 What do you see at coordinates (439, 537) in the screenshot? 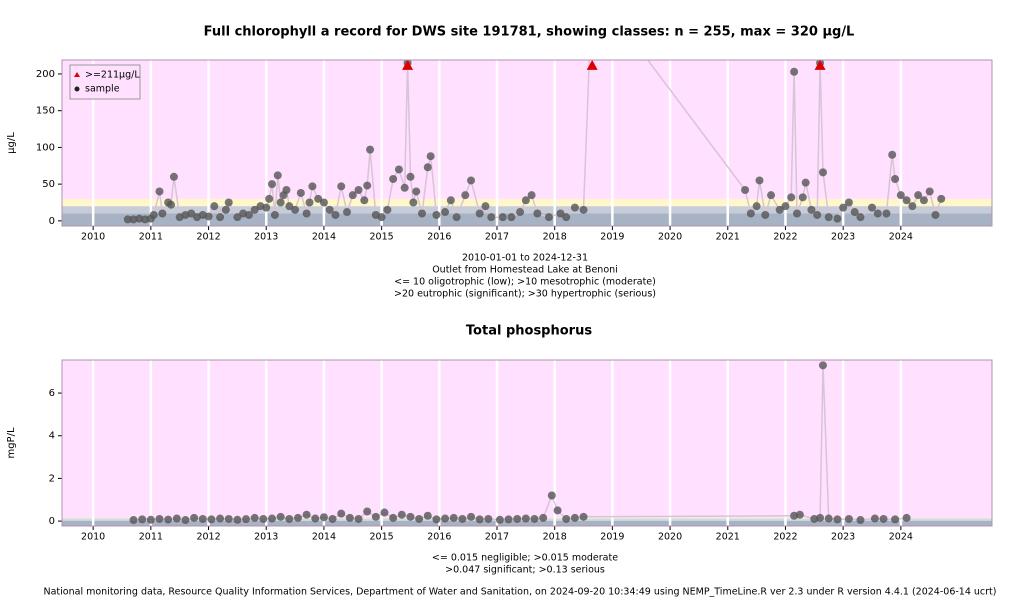
I see `x-tick-label: 2016` at bounding box center [439, 537].